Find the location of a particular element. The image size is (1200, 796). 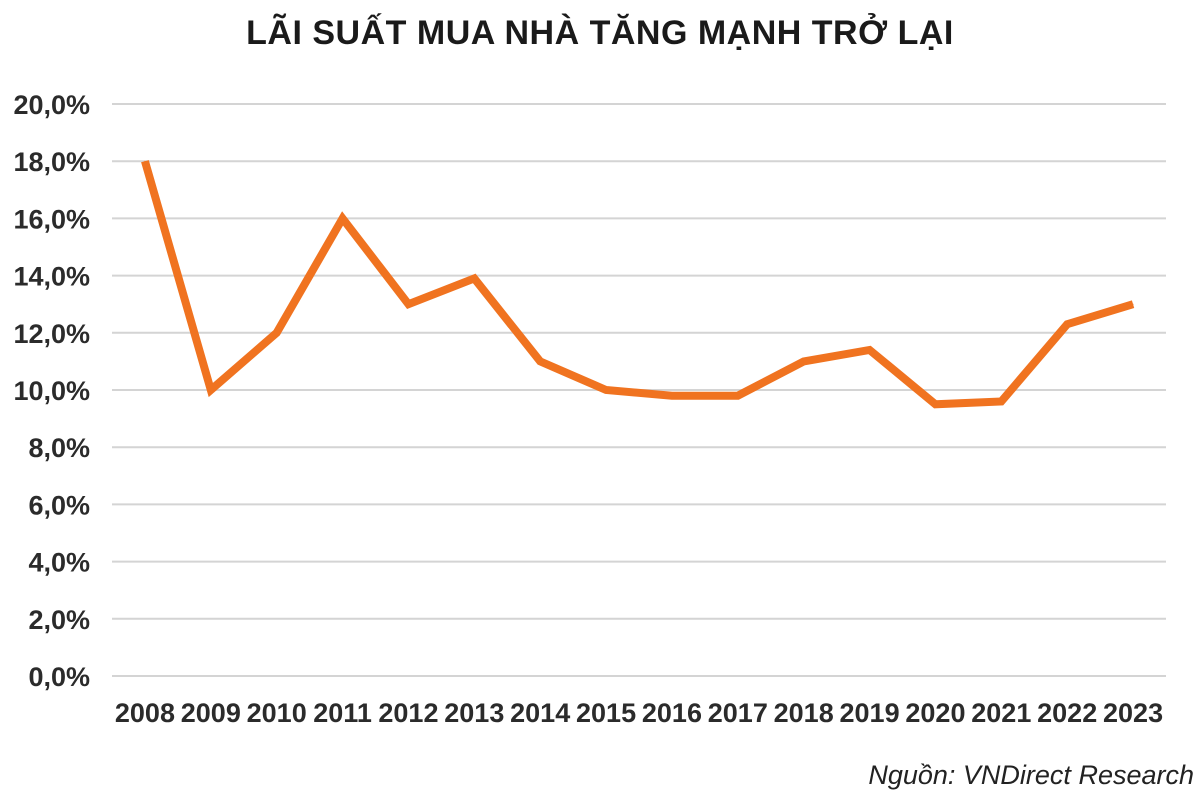

y-tick-label: 6,0% is located at coordinates (59, 505).